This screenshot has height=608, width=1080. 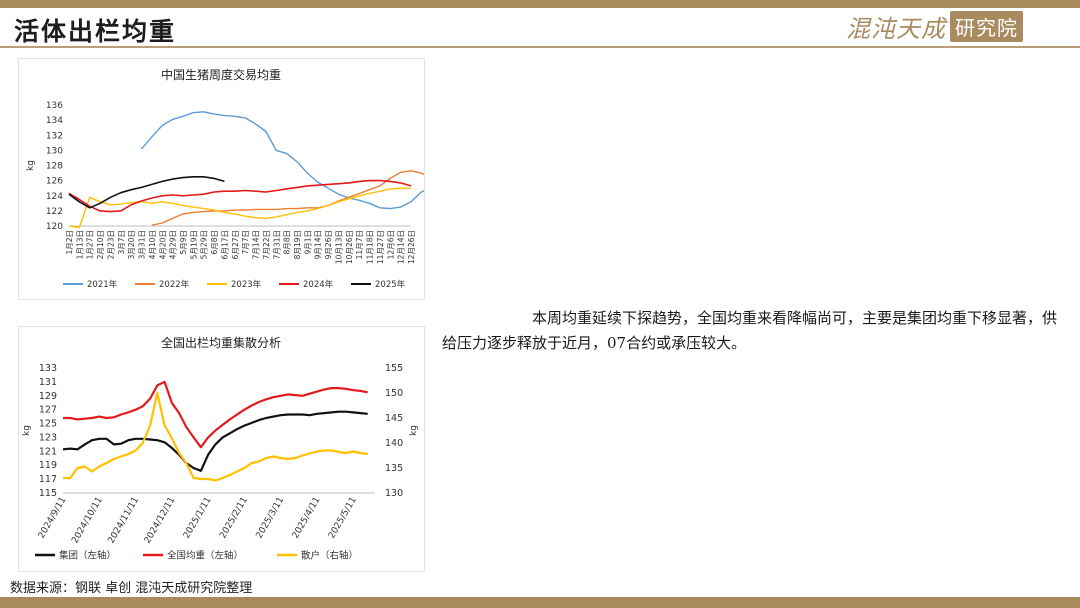 What do you see at coordinates (224, 244) in the screenshot?
I see `chart1-x-tick-label: 6月17日` at bounding box center [224, 244].